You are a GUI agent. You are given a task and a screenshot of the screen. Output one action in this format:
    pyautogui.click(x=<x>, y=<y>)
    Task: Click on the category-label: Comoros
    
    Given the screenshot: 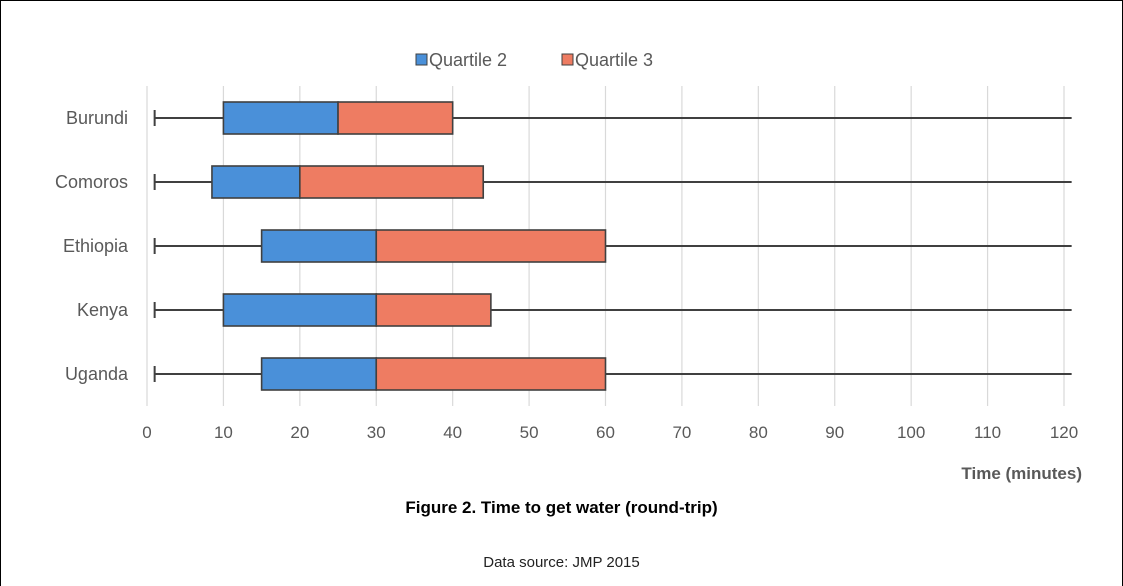 What is the action you would take?
    pyautogui.click(x=91, y=182)
    